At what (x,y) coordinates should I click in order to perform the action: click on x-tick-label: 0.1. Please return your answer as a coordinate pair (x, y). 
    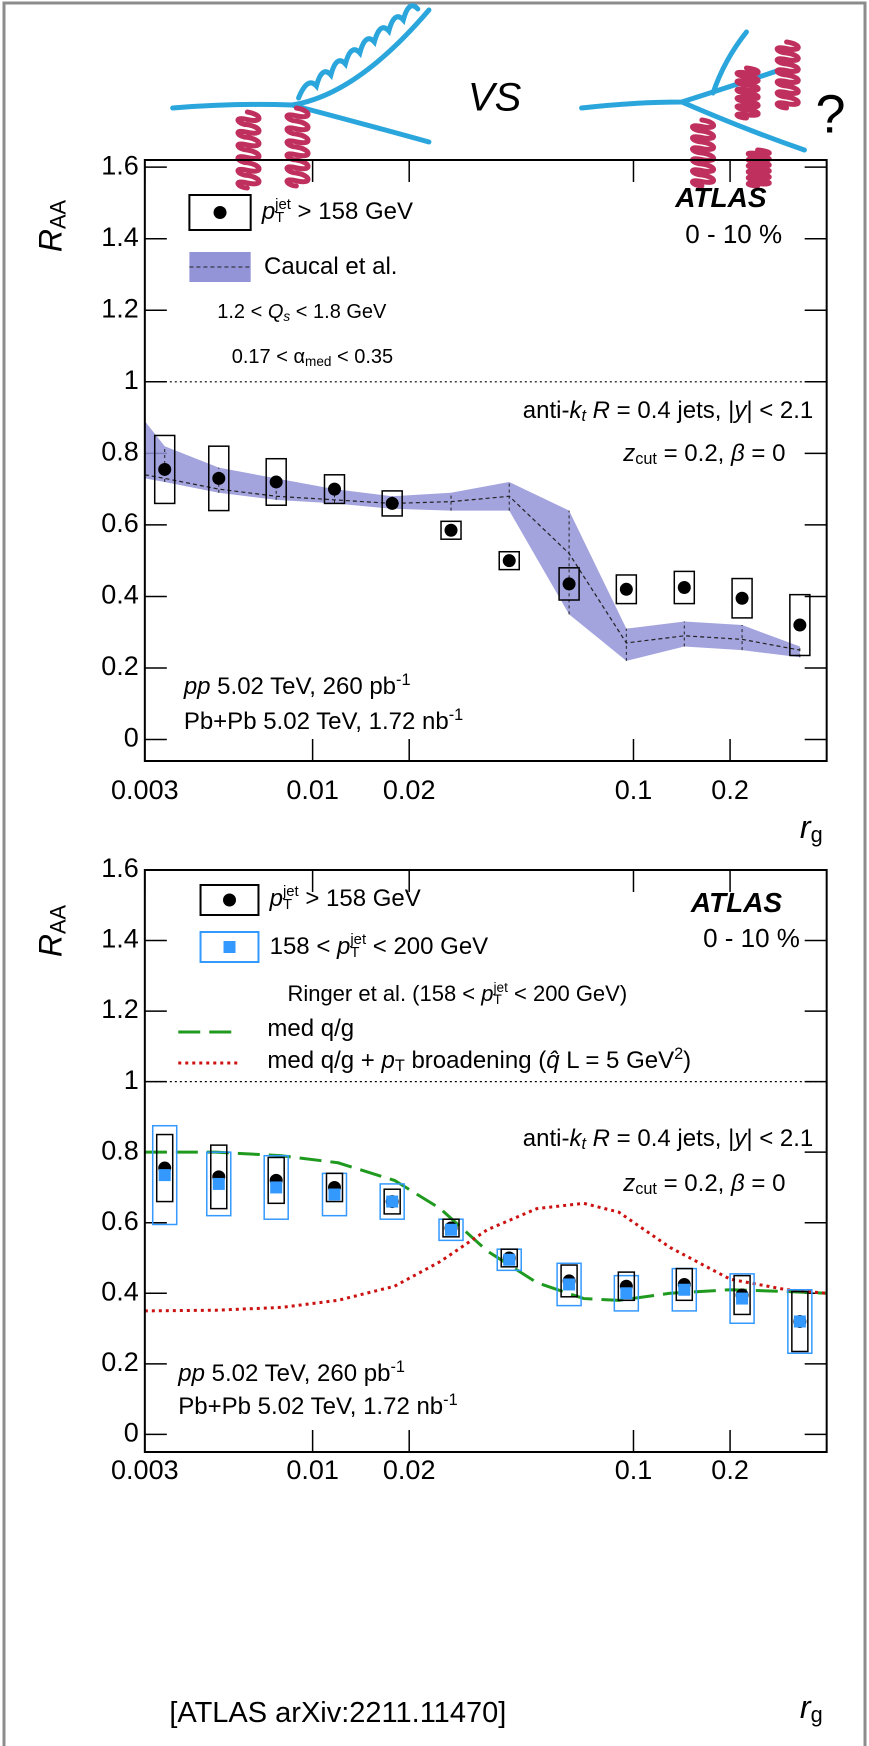
    Looking at the image, I should click on (634, 1470).